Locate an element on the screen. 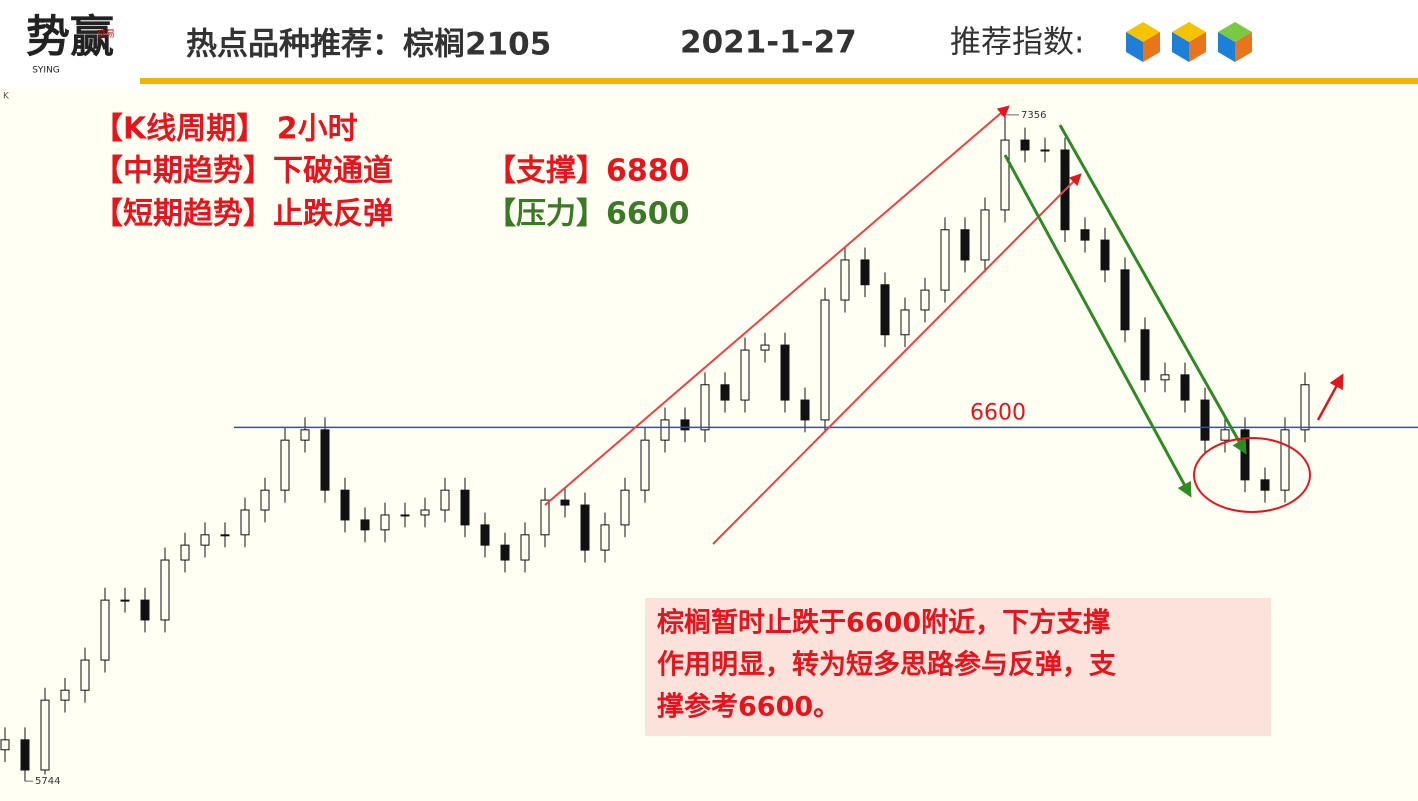 The height and width of the screenshot is (801, 1418). support: 【支撑】6880 is located at coordinates (588, 171).